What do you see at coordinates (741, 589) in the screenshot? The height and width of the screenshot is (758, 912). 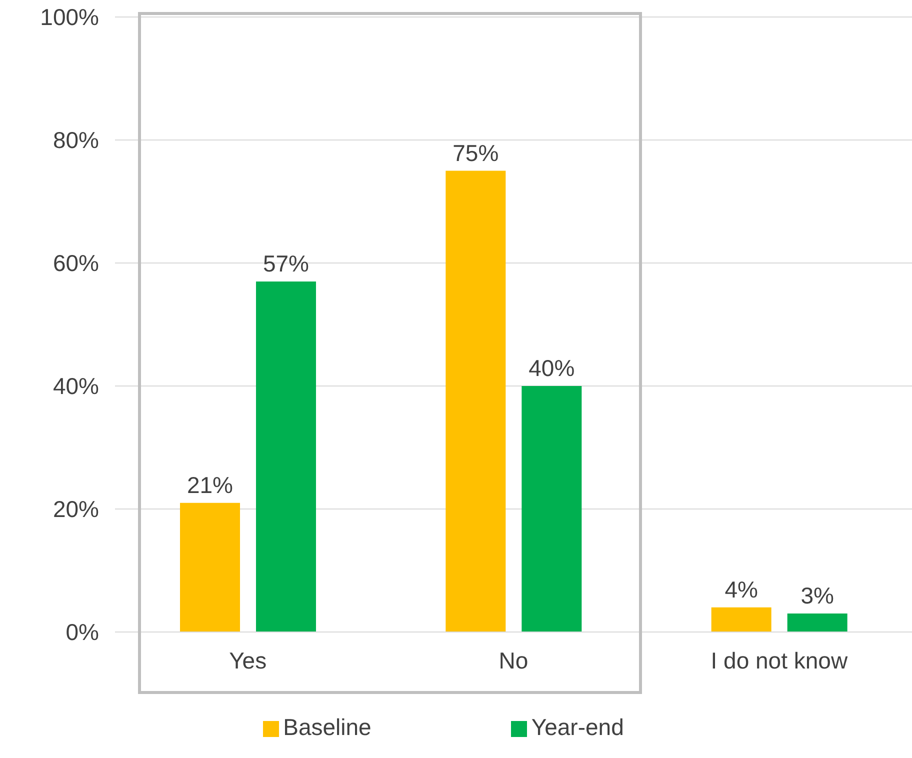 I see `data-label: 4%` at bounding box center [741, 589].